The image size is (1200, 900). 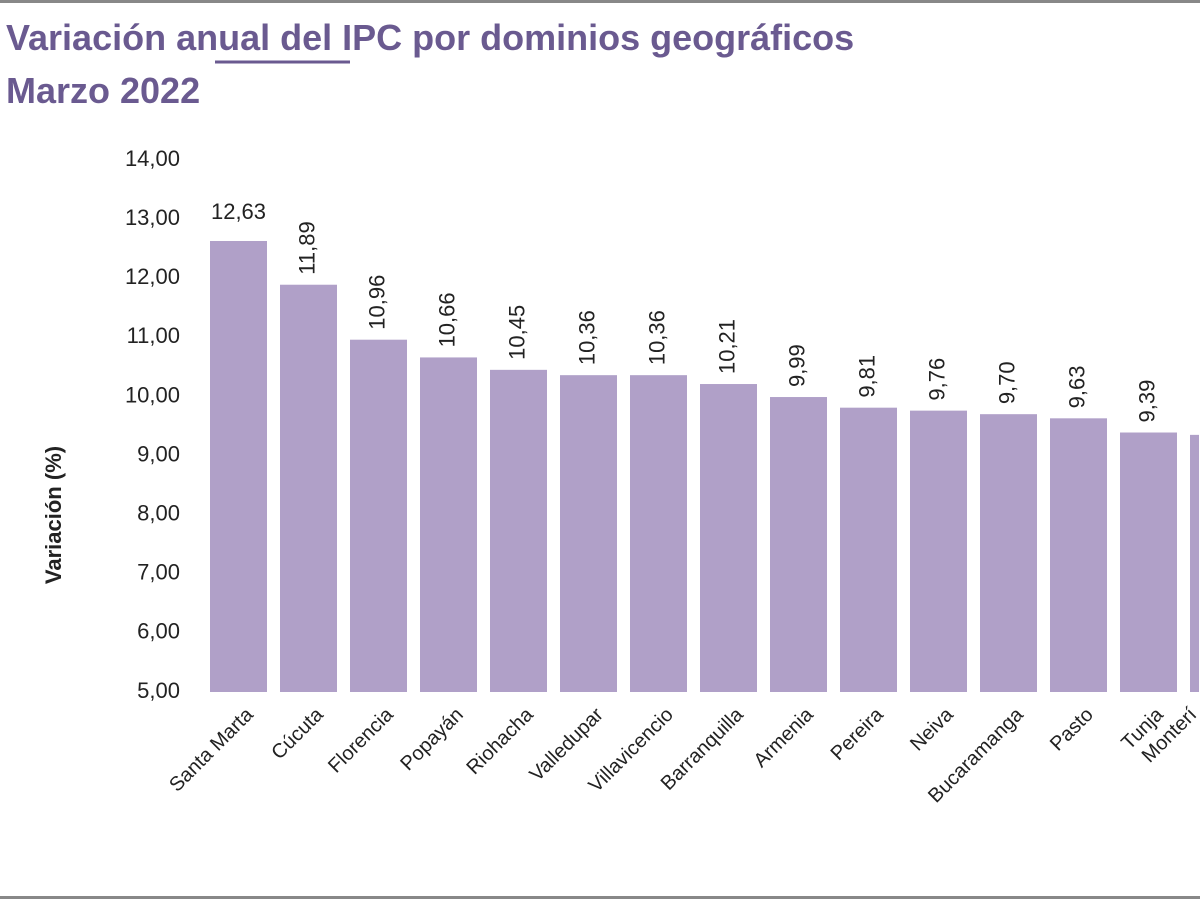 What do you see at coordinates (726, 346) in the screenshot?
I see `value-label: 10,21` at bounding box center [726, 346].